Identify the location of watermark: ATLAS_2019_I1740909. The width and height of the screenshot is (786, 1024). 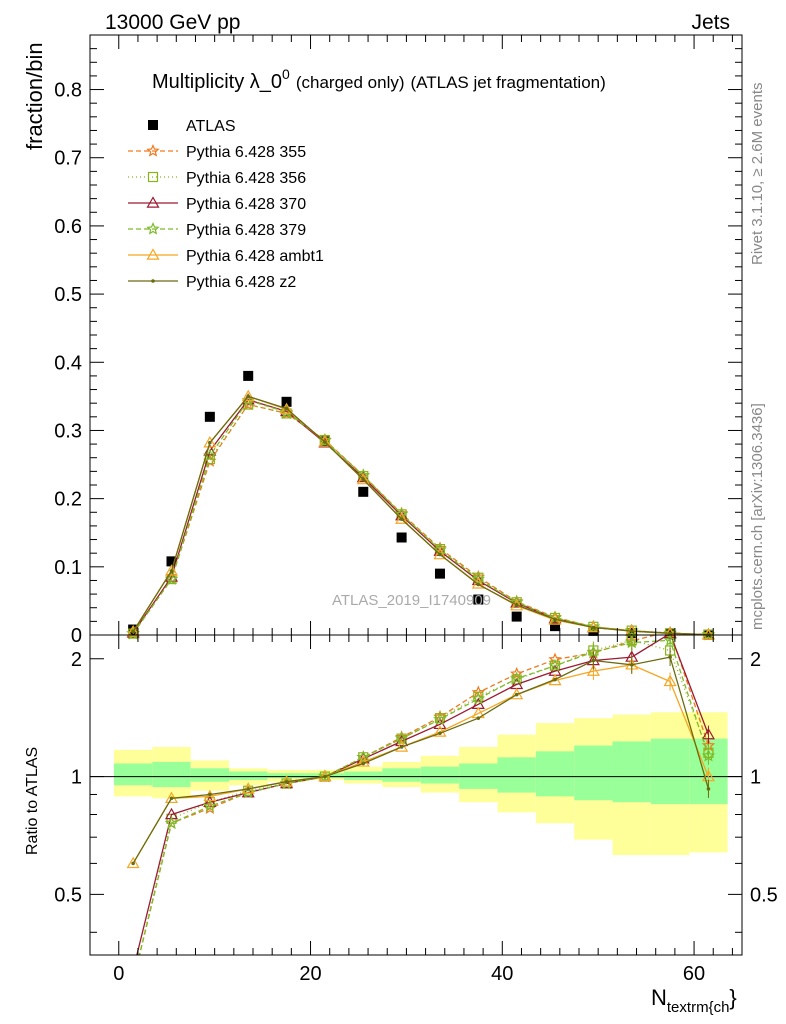
(411, 600).